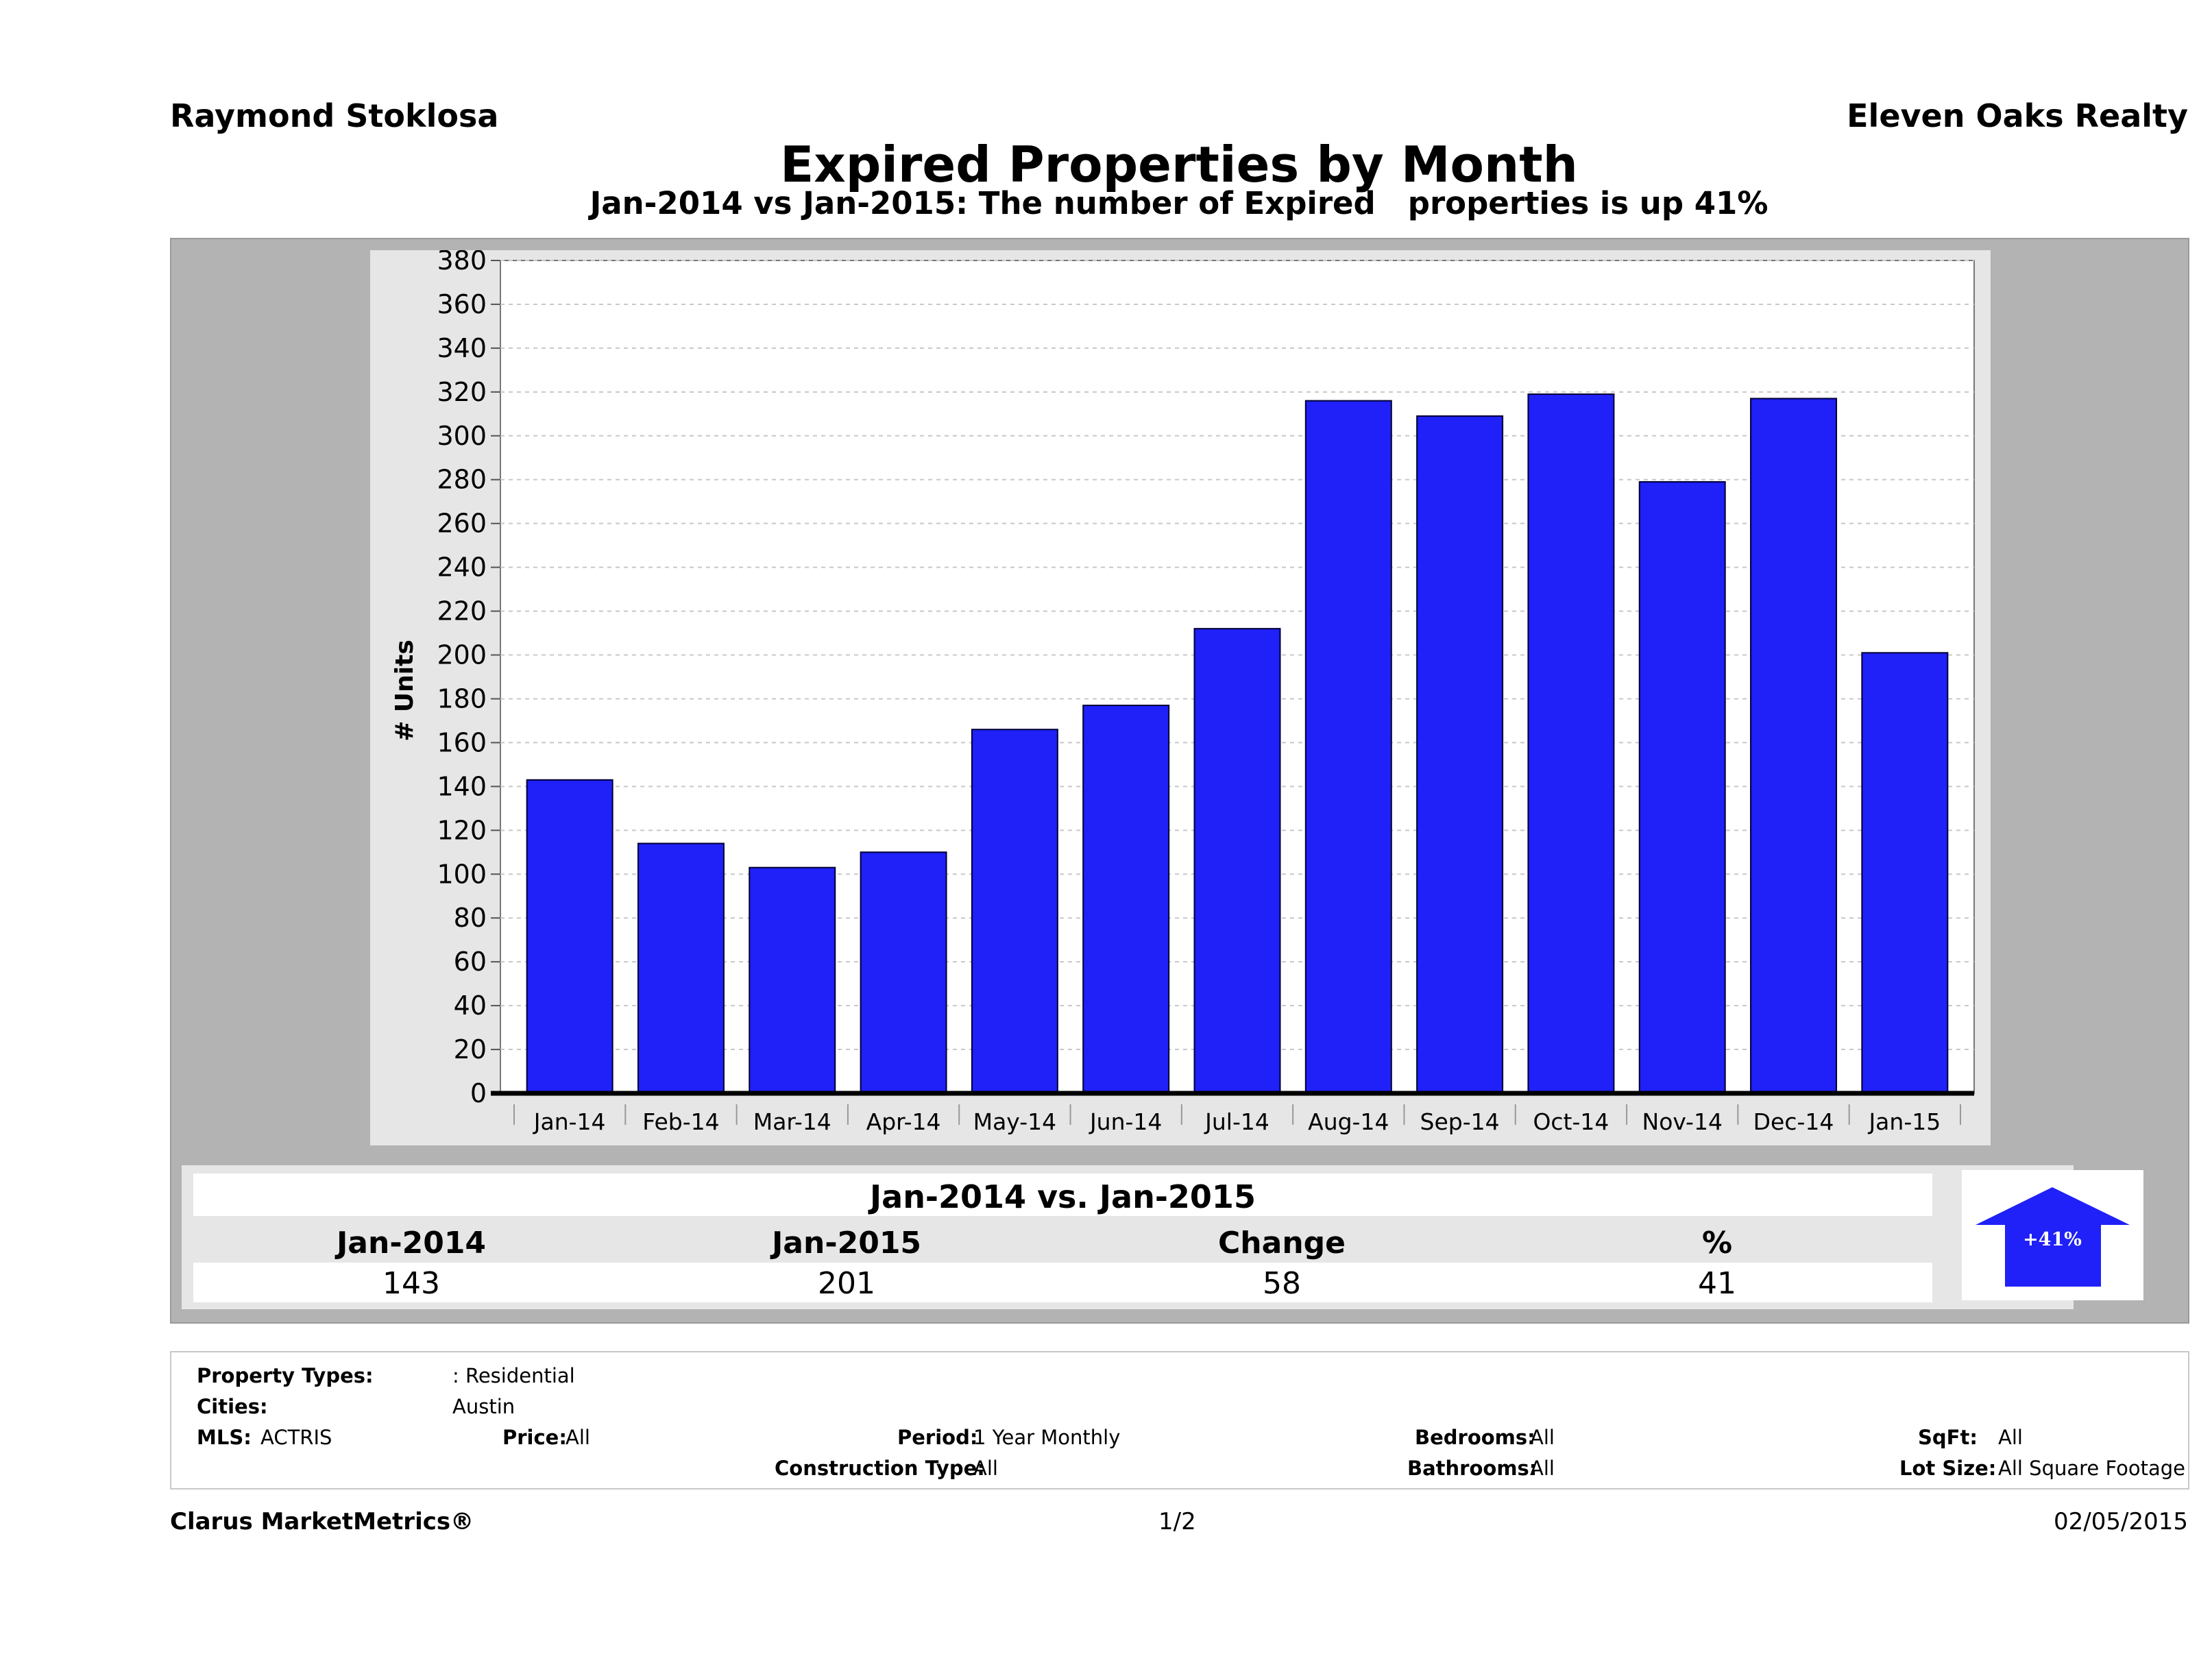 The image size is (2212, 1678). I want to click on summary-value-jan-2014: 143, so click(411, 1283).